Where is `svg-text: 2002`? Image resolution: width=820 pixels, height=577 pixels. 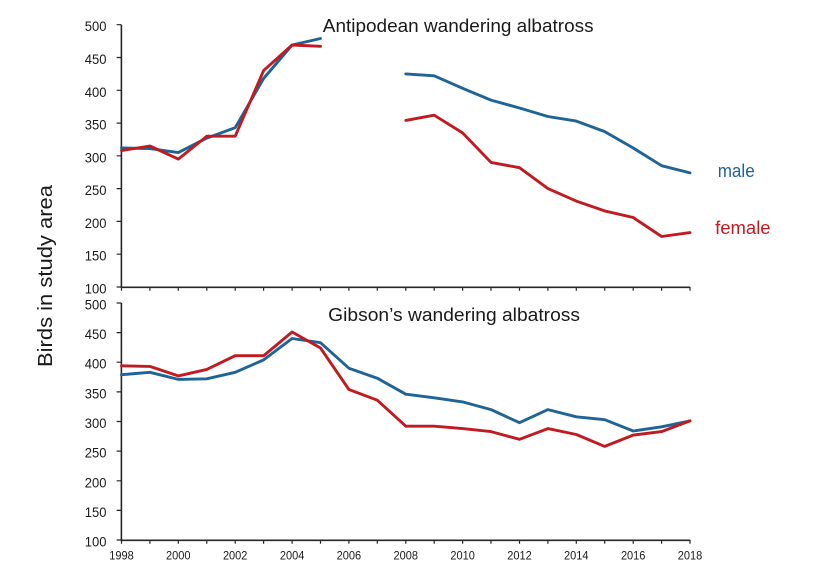 svg-text: 2002 is located at coordinates (235, 556).